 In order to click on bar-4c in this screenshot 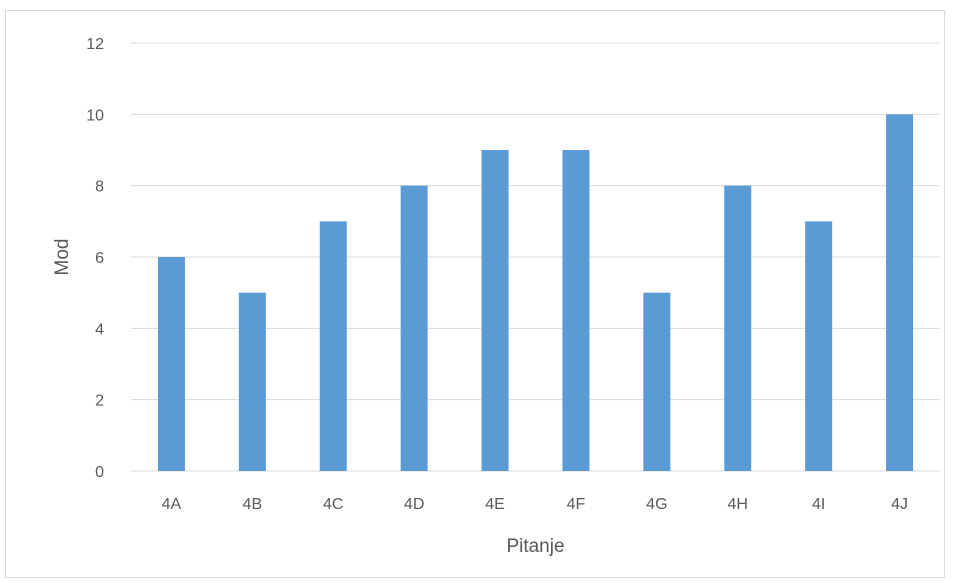, I will do `click(333, 346)`.